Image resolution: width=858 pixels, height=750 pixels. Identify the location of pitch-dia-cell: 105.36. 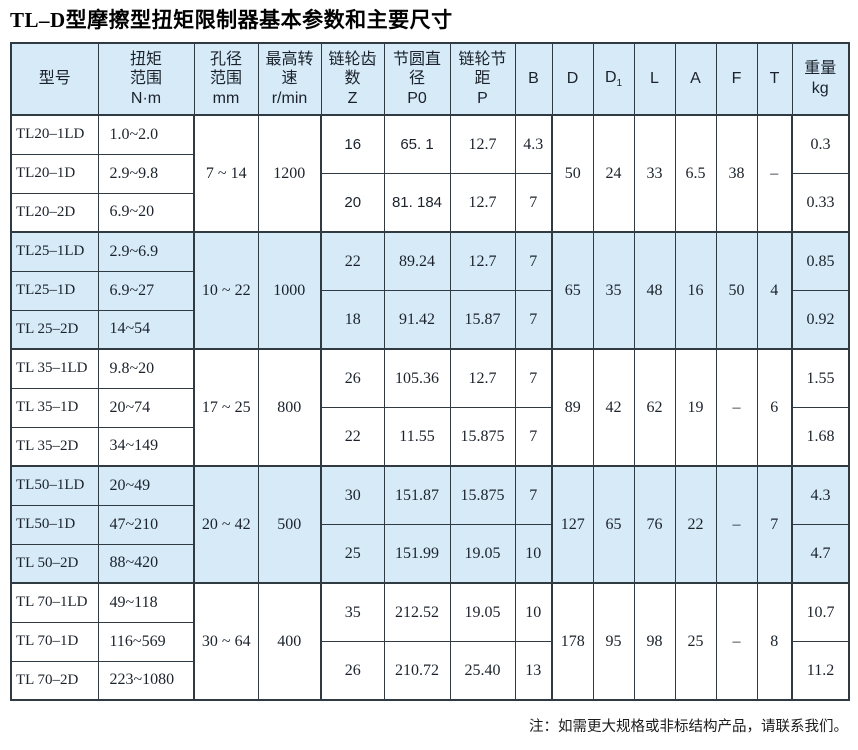
(417, 378).